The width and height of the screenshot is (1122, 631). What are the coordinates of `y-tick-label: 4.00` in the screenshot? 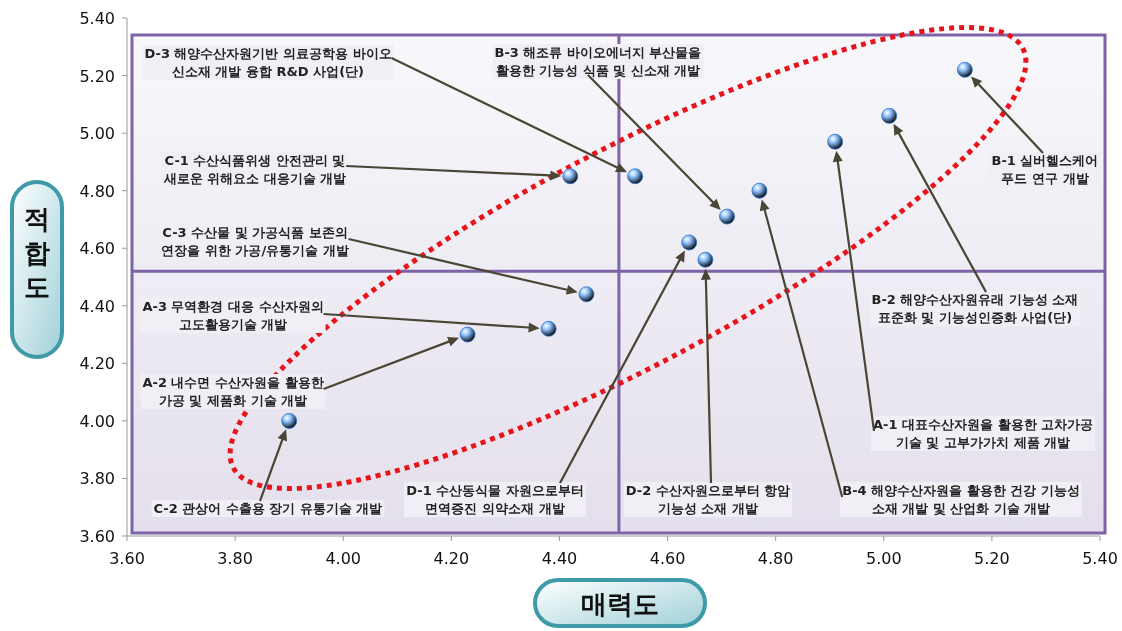 It's located at (97, 421).